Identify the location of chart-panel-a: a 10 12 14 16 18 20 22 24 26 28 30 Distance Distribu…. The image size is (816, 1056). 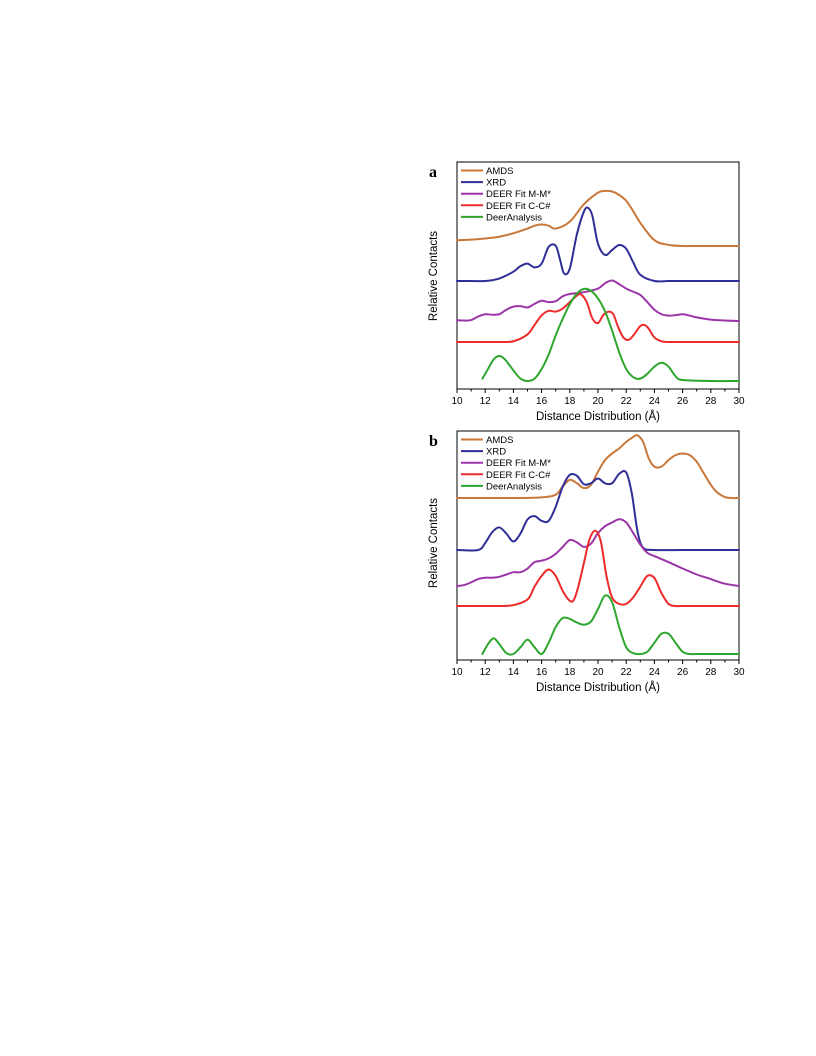
(586, 292).